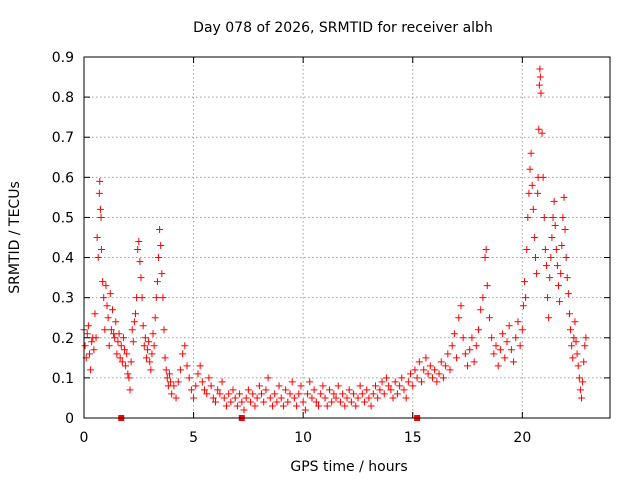 This screenshot has width=640, height=480. Describe the element at coordinates (63, 58) in the screenshot. I see `y-tick-label: 0.9` at that location.